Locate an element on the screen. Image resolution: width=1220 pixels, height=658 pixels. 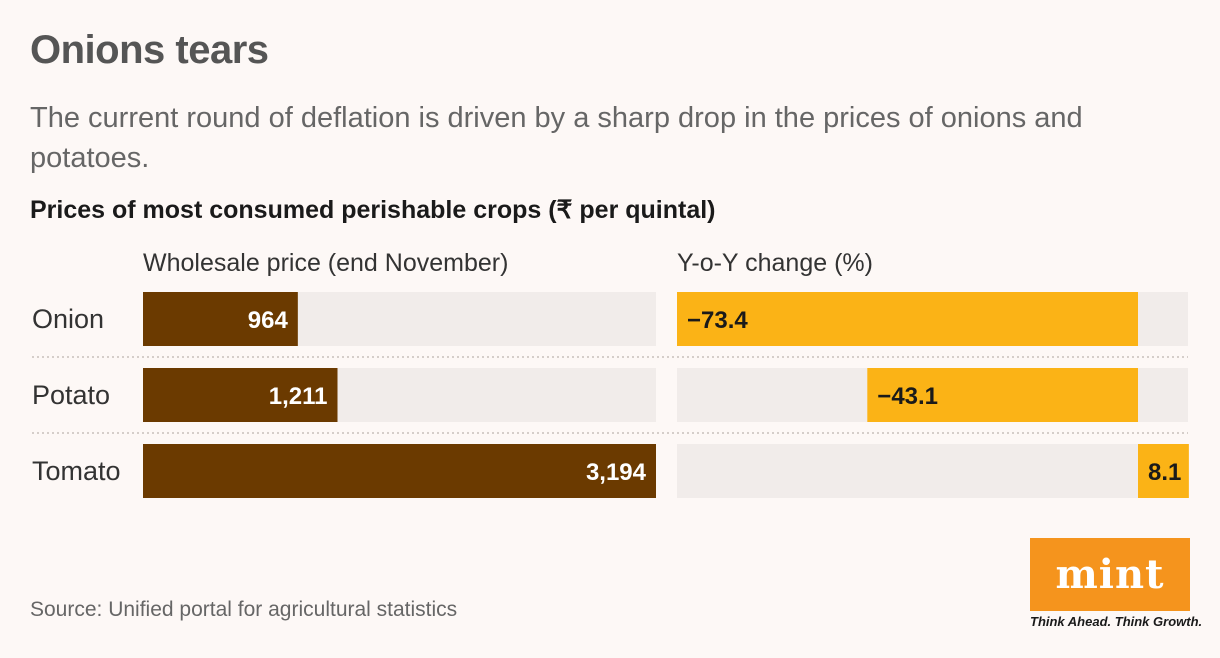
category-label-potato: Potato is located at coordinates (71, 395).